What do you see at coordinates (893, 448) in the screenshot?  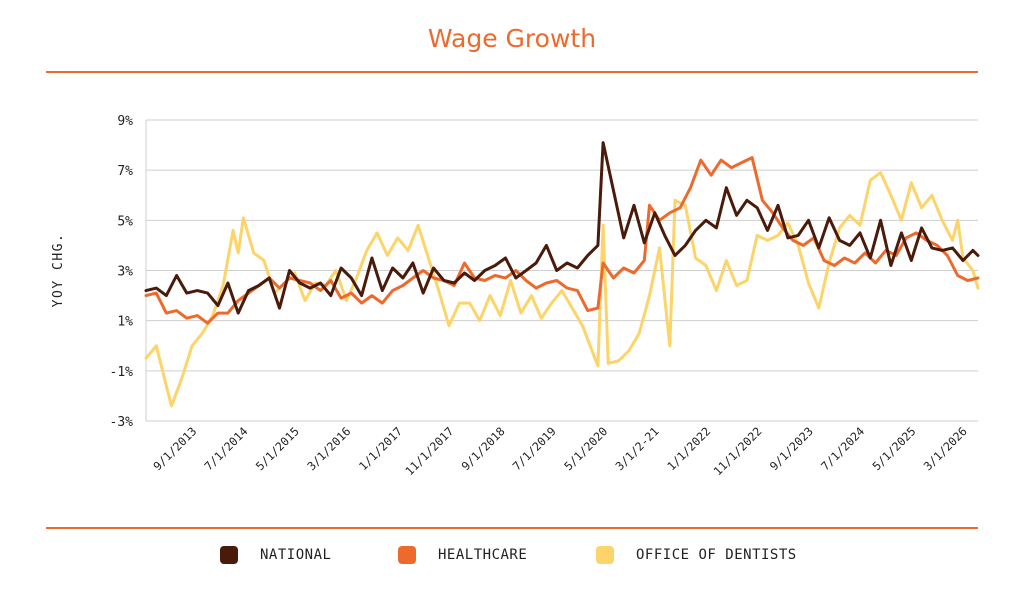 I see `x-tick-label: 5/1/2025` at bounding box center [893, 448].